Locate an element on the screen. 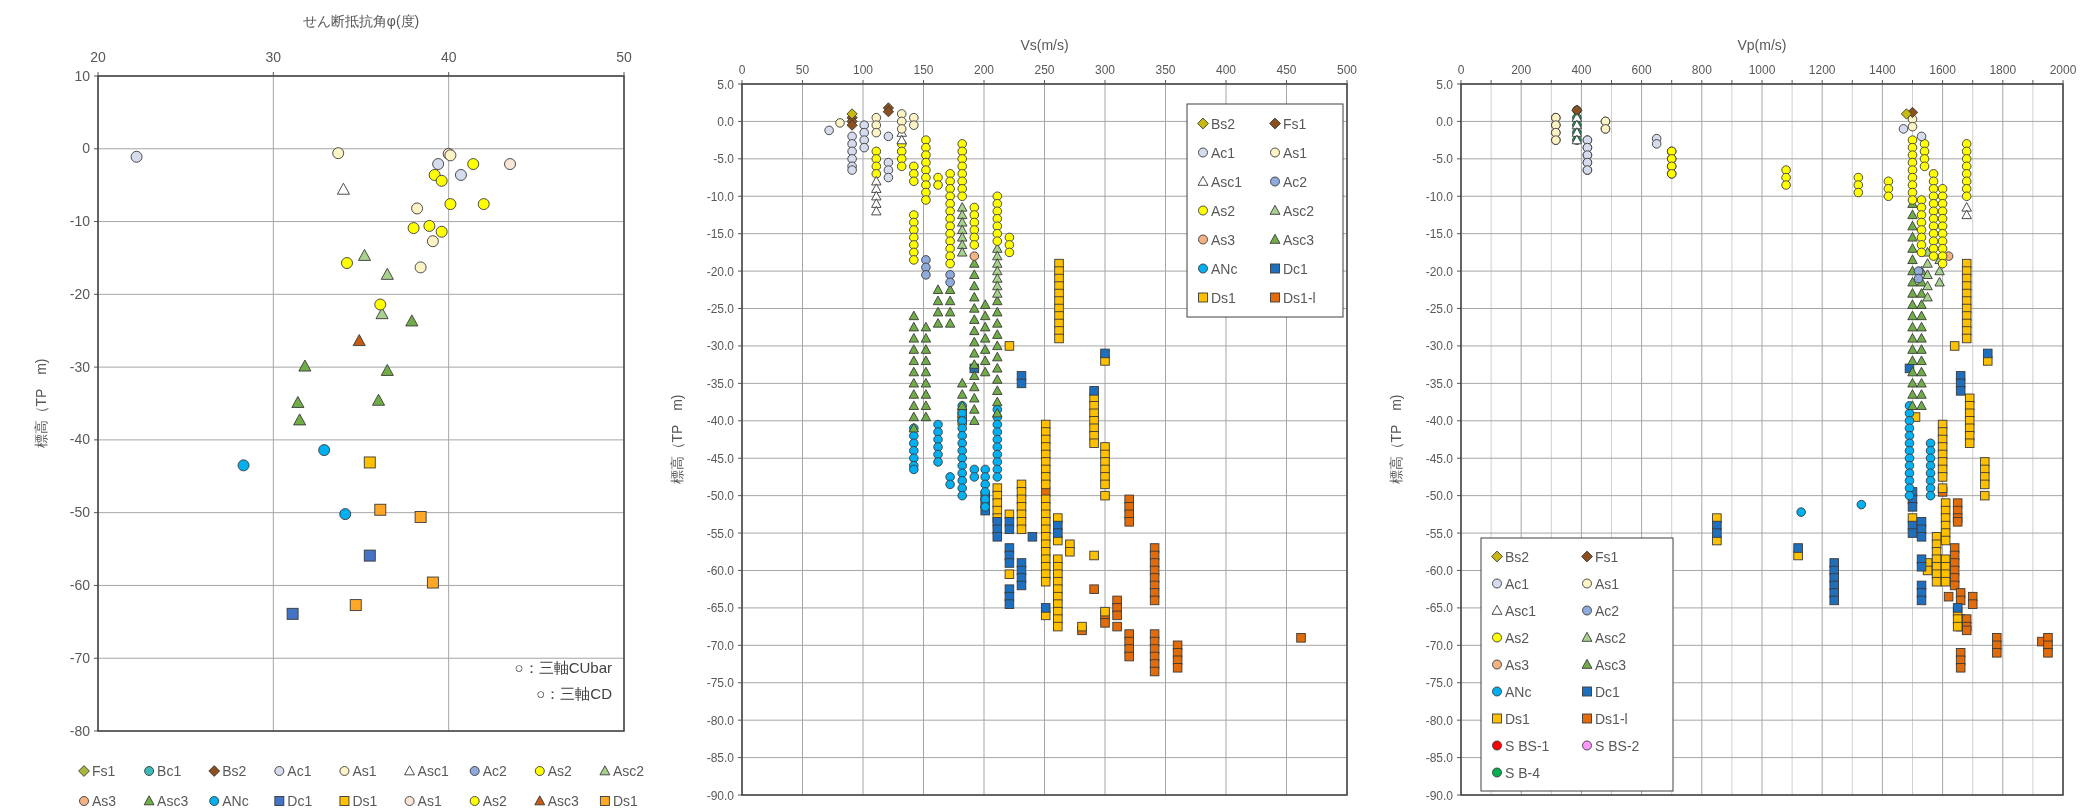  legend-label: S BS-2 is located at coordinates (1617, 745).